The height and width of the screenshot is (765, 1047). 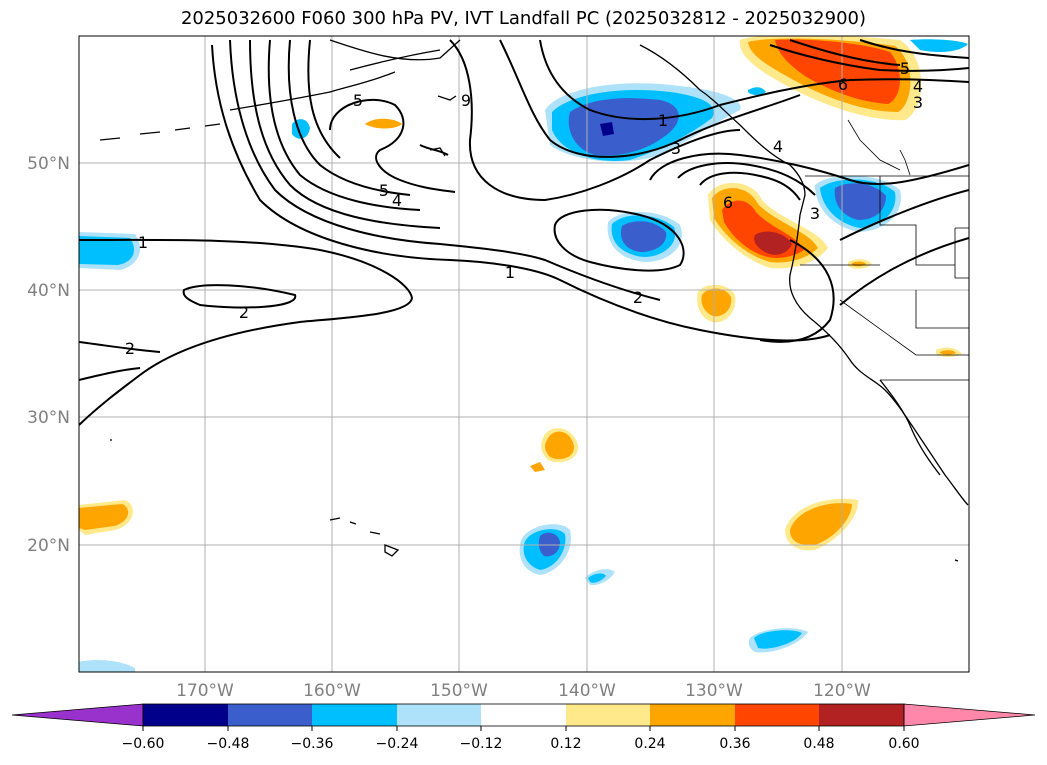 What do you see at coordinates (853, 78) in the screenshot?
I see `positive-anomaly-north` at bounding box center [853, 78].